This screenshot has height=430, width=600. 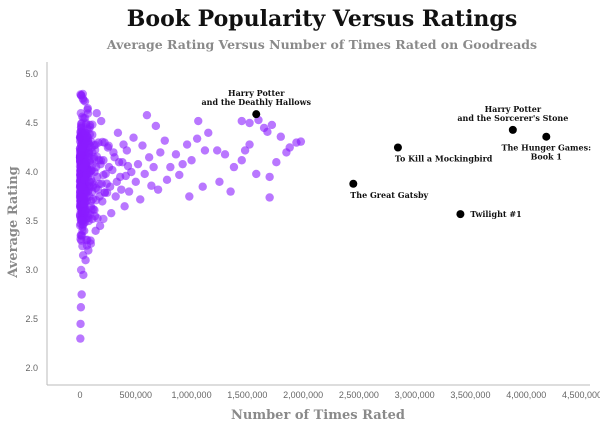 I want to click on y-axis-label: Average Rating, so click(x=13, y=222).